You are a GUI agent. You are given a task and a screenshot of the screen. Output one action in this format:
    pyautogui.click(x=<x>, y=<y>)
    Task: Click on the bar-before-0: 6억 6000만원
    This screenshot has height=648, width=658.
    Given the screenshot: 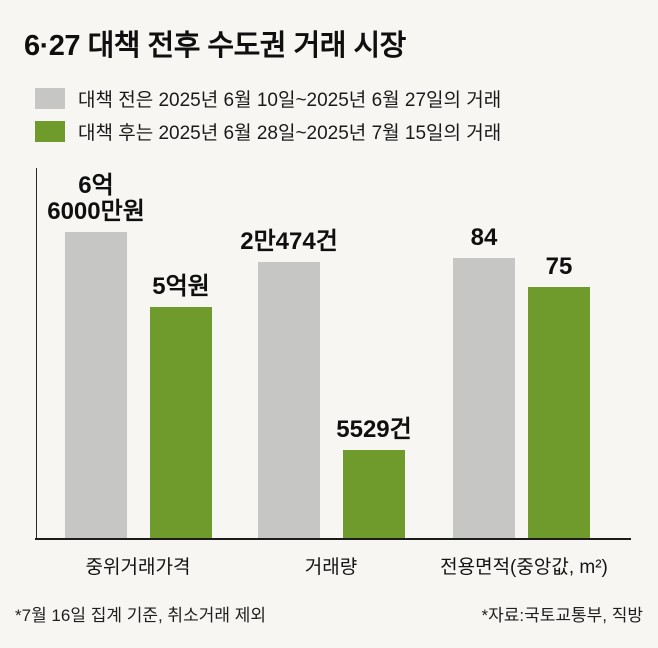 What is the action you would take?
    pyautogui.click(x=96, y=356)
    